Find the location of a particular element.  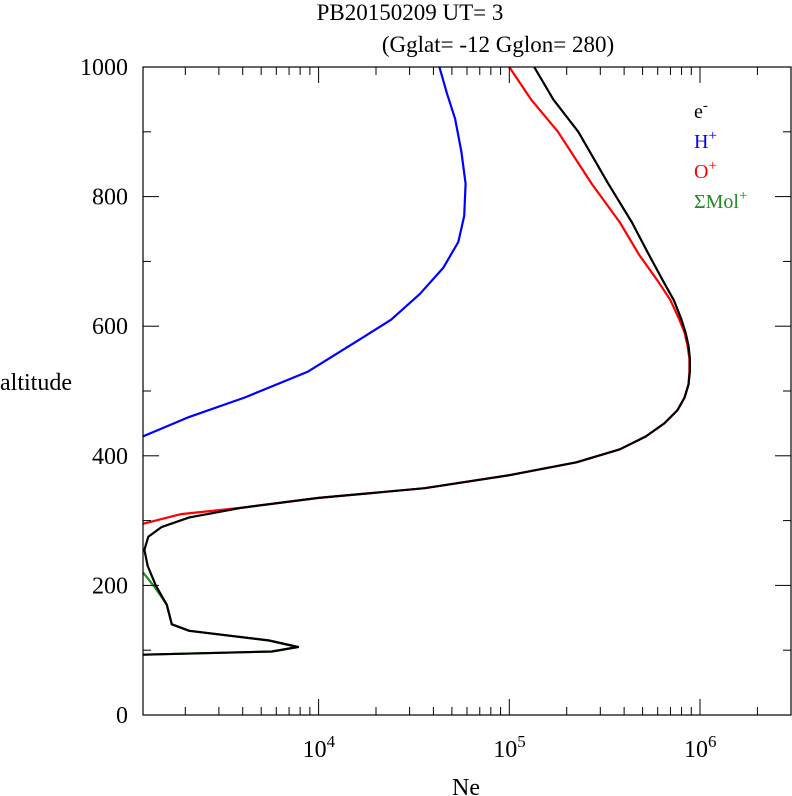

y-tick-label: 200 is located at coordinates (110, 586).